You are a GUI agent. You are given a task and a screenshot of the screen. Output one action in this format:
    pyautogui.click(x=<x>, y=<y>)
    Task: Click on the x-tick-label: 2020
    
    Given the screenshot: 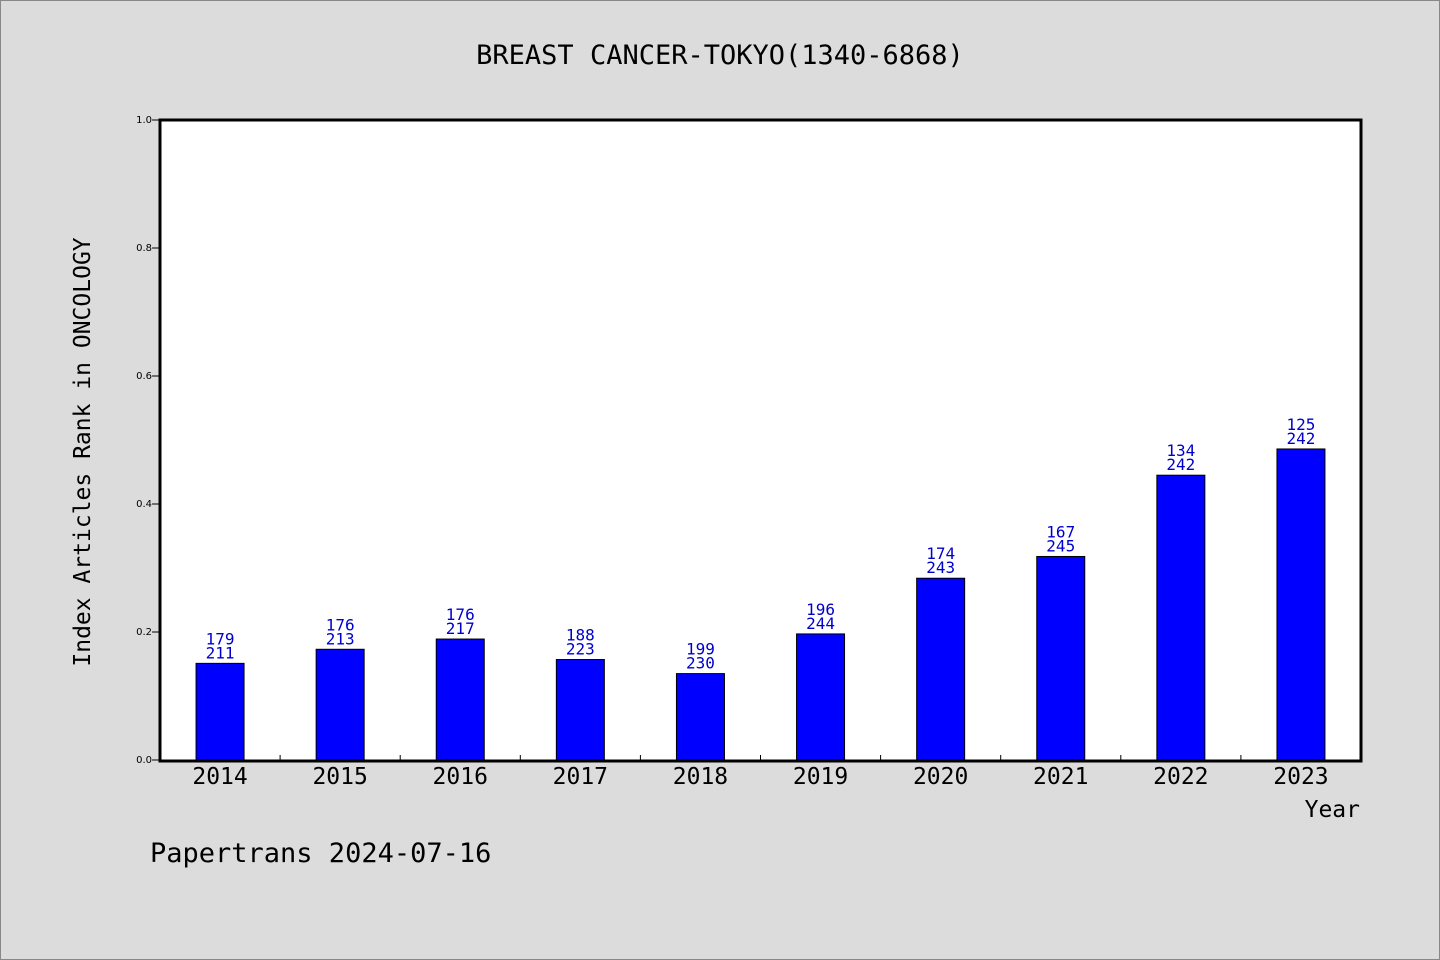 What is the action you would take?
    pyautogui.click(x=940, y=777)
    